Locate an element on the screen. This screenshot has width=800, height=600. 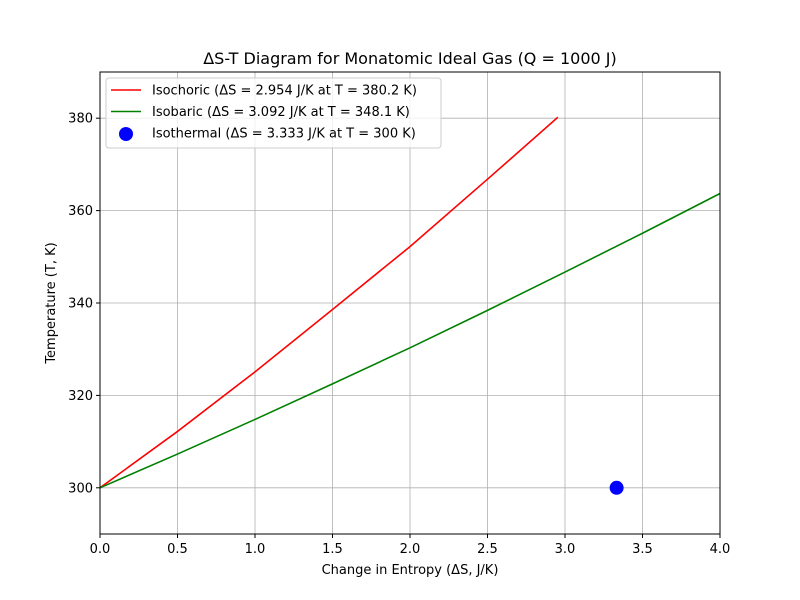
x-axis-label: Change in Entropy (ΔS, J/K) is located at coordinates (410, 570).